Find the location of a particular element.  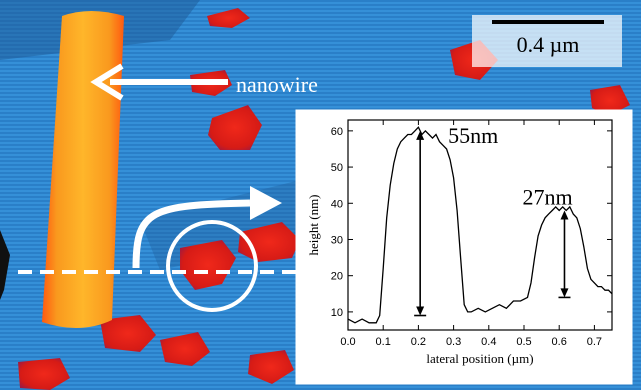

x-tick-label: 0.0 is located at coordinates (347, 342).